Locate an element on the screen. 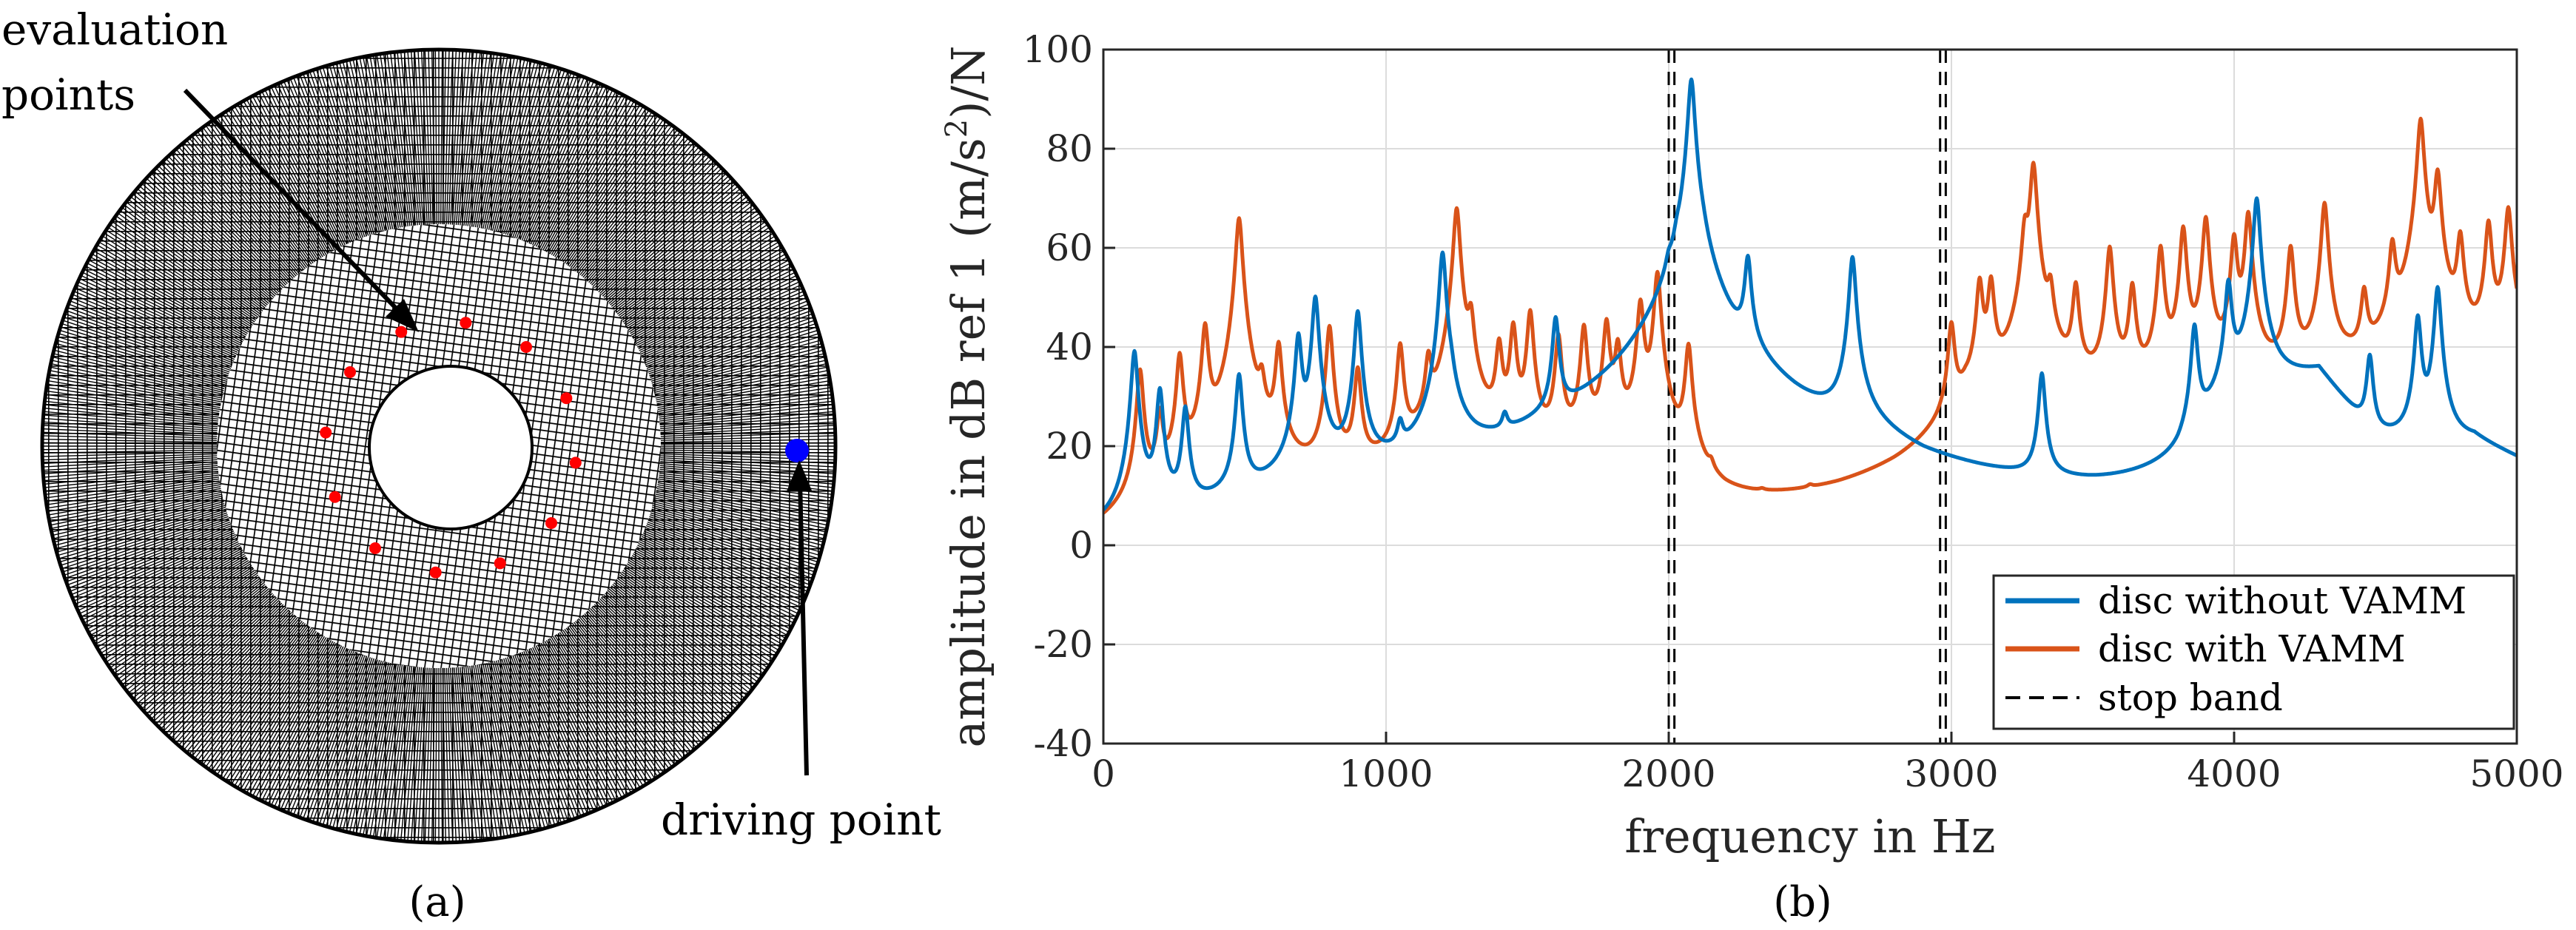 The width and height of the screenshot is (2576, 930). disc-center-hole is located at coordinates (451, 448).